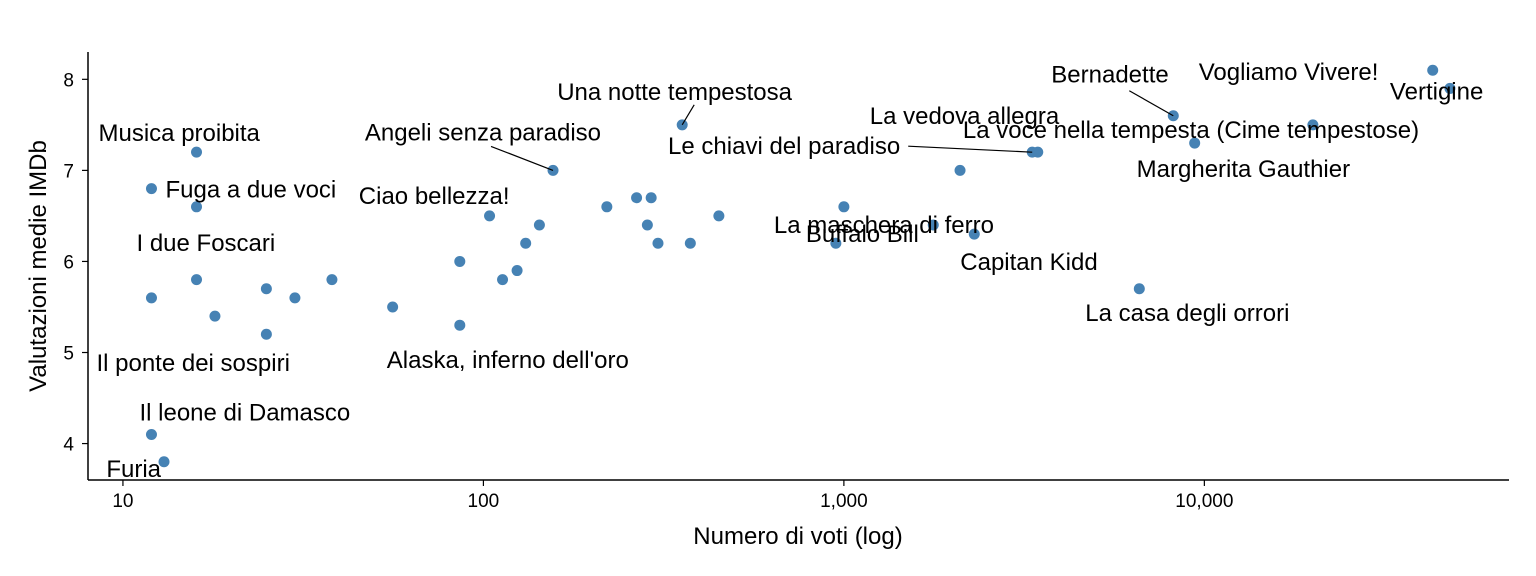 Image resolution: width=1536 pixels, height=576 pixels. Describe the element at coordinates (68, 80) in the screenshot. I see `y-tick-label: 8` at that location.